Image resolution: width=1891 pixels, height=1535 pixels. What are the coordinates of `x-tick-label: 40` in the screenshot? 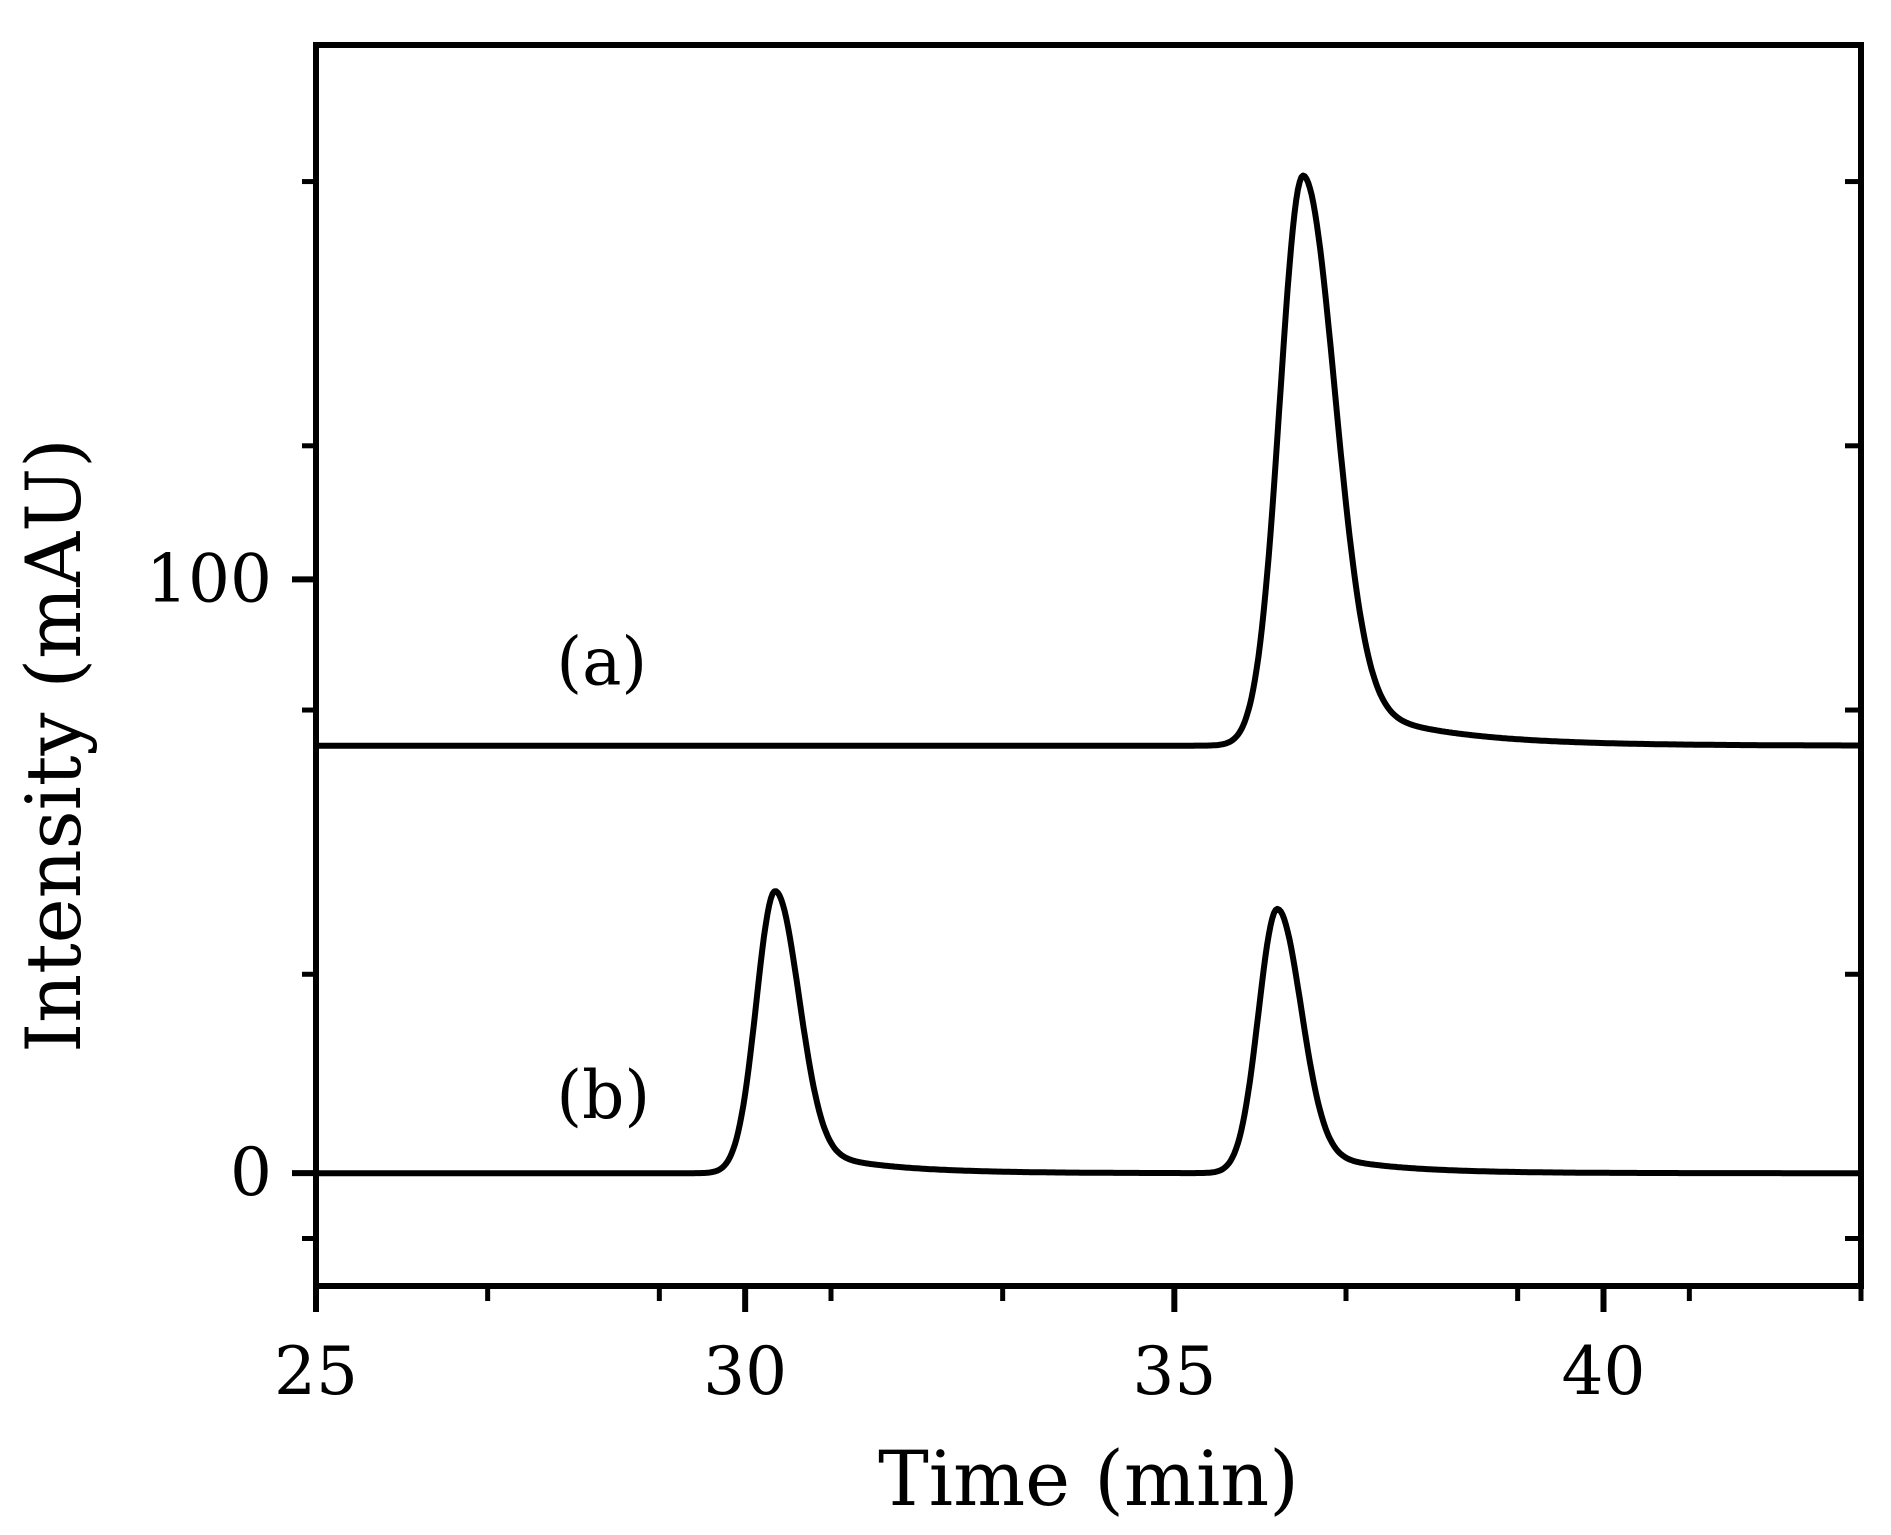 It's located at (1604, 1371).